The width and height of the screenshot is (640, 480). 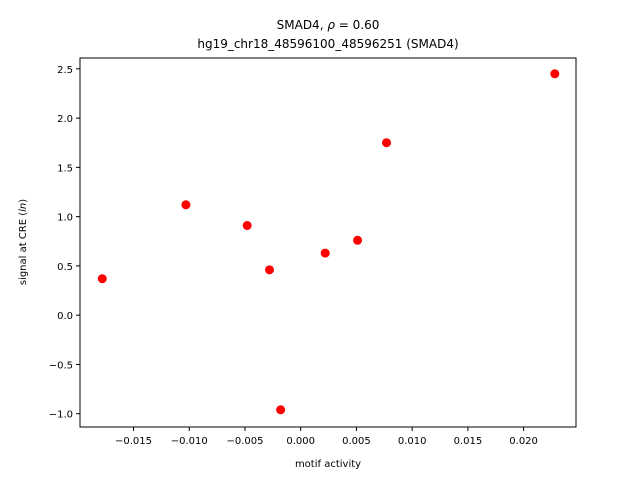 What do you see at coordinates (65, 267) in the screenshot?
I see `y-tick-label: 0.5` at bounding box center [65, 267].